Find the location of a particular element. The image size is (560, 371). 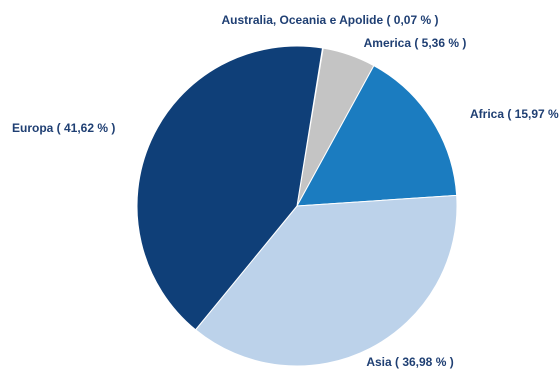

pie-slice-africa is located at coordinates (377, 135).